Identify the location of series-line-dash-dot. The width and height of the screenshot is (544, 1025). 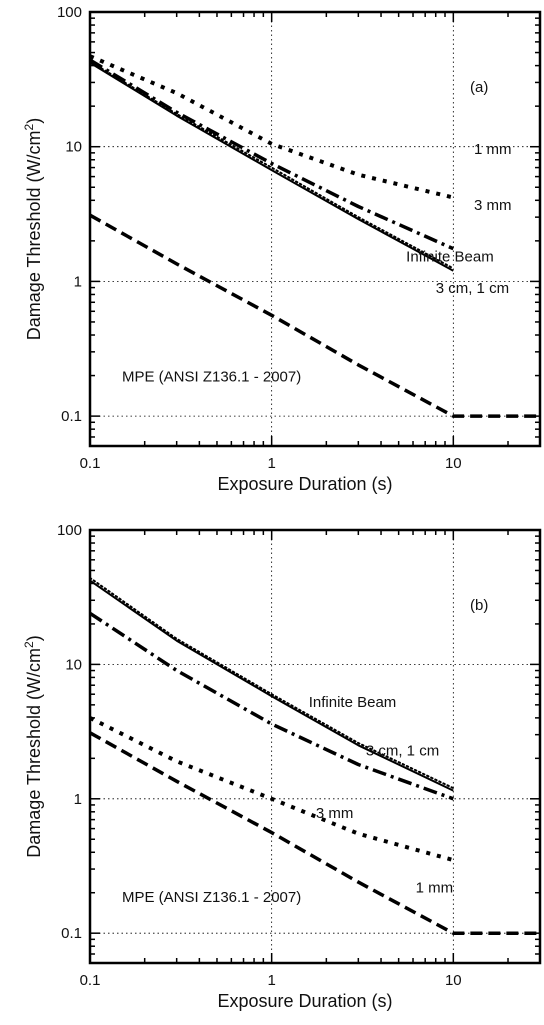
(272, 154).